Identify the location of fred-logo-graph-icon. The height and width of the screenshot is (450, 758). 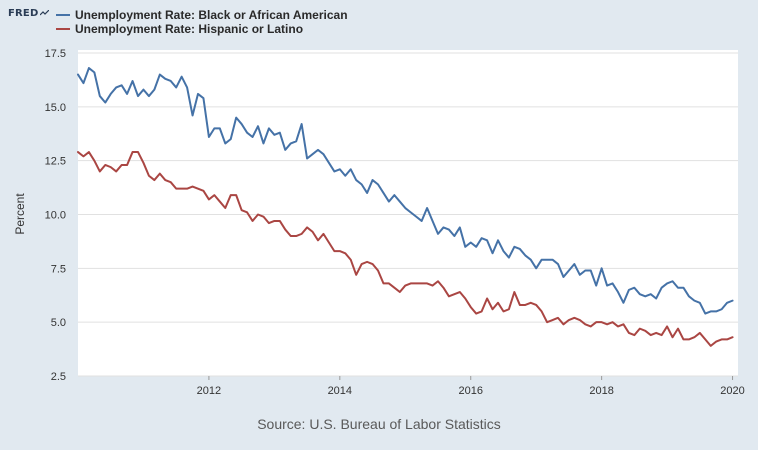
(45, 13).